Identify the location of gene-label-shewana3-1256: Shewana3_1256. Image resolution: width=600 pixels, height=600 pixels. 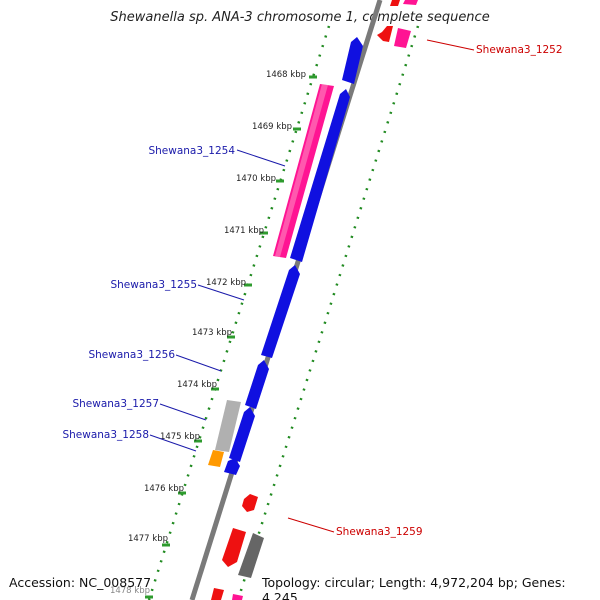
(131, 355).